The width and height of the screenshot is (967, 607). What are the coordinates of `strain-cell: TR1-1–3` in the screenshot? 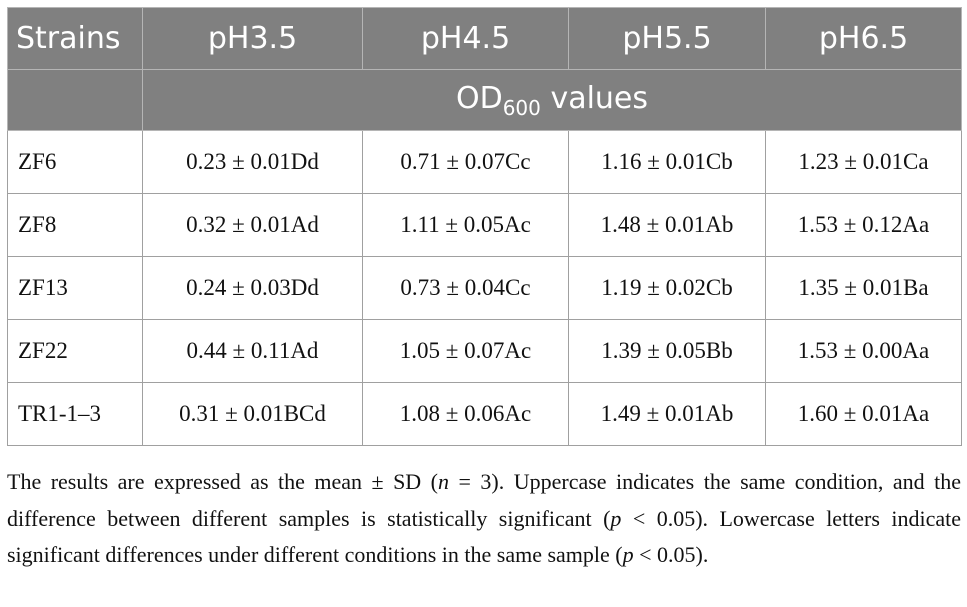 It's located at (75, 414).